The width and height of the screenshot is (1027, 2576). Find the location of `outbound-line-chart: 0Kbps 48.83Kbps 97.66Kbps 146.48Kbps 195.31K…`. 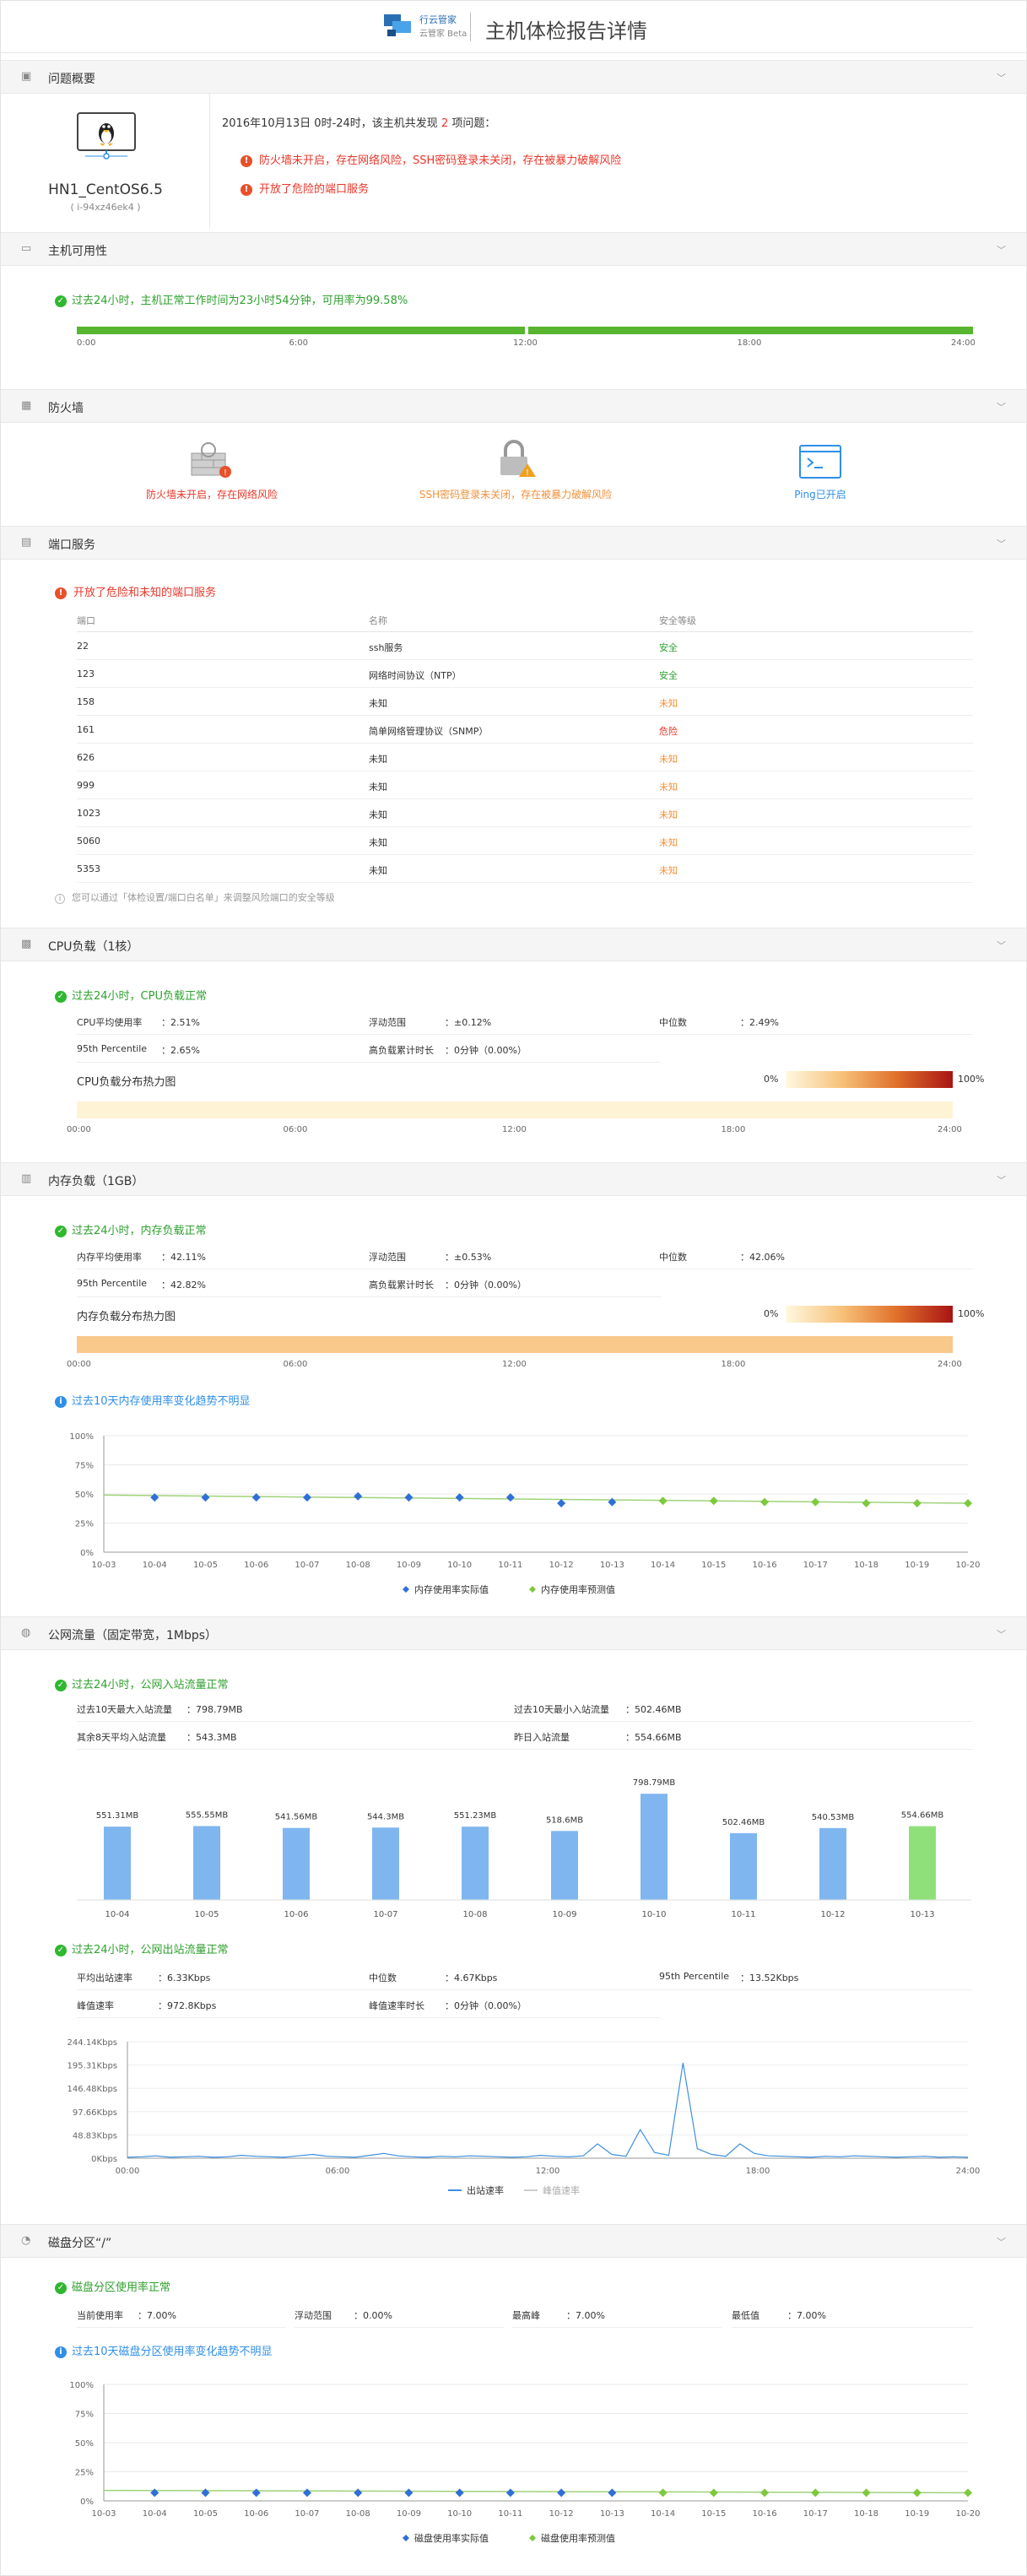

outbound-line-chart: 0Kbps 48.83Kbps 97.66Kbps 146.48Kbps 195.31K… is located at coordinates (524, 2117).